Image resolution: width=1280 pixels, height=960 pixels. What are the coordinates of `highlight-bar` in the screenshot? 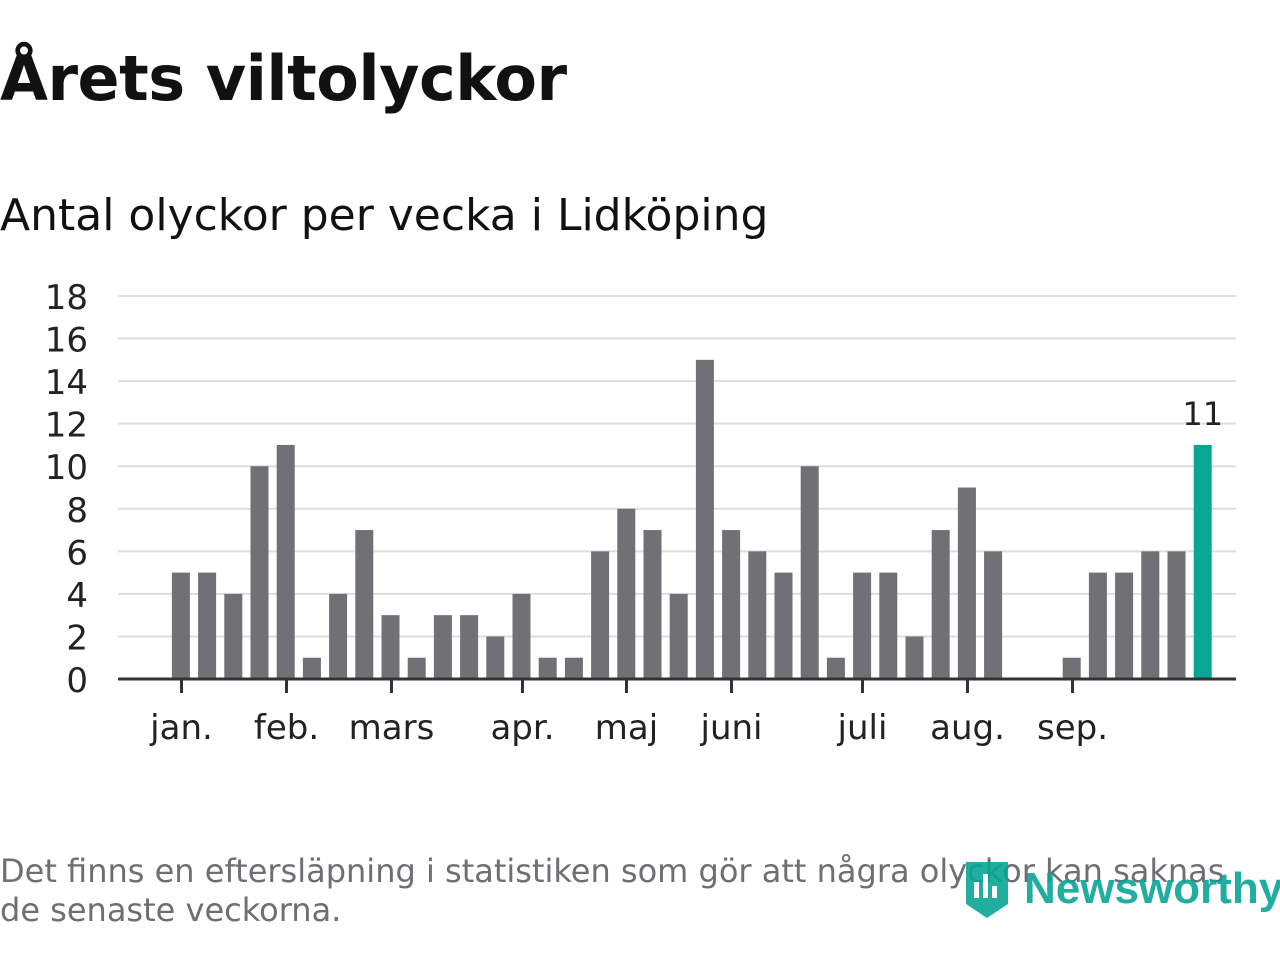 It's located at (1202, 561).